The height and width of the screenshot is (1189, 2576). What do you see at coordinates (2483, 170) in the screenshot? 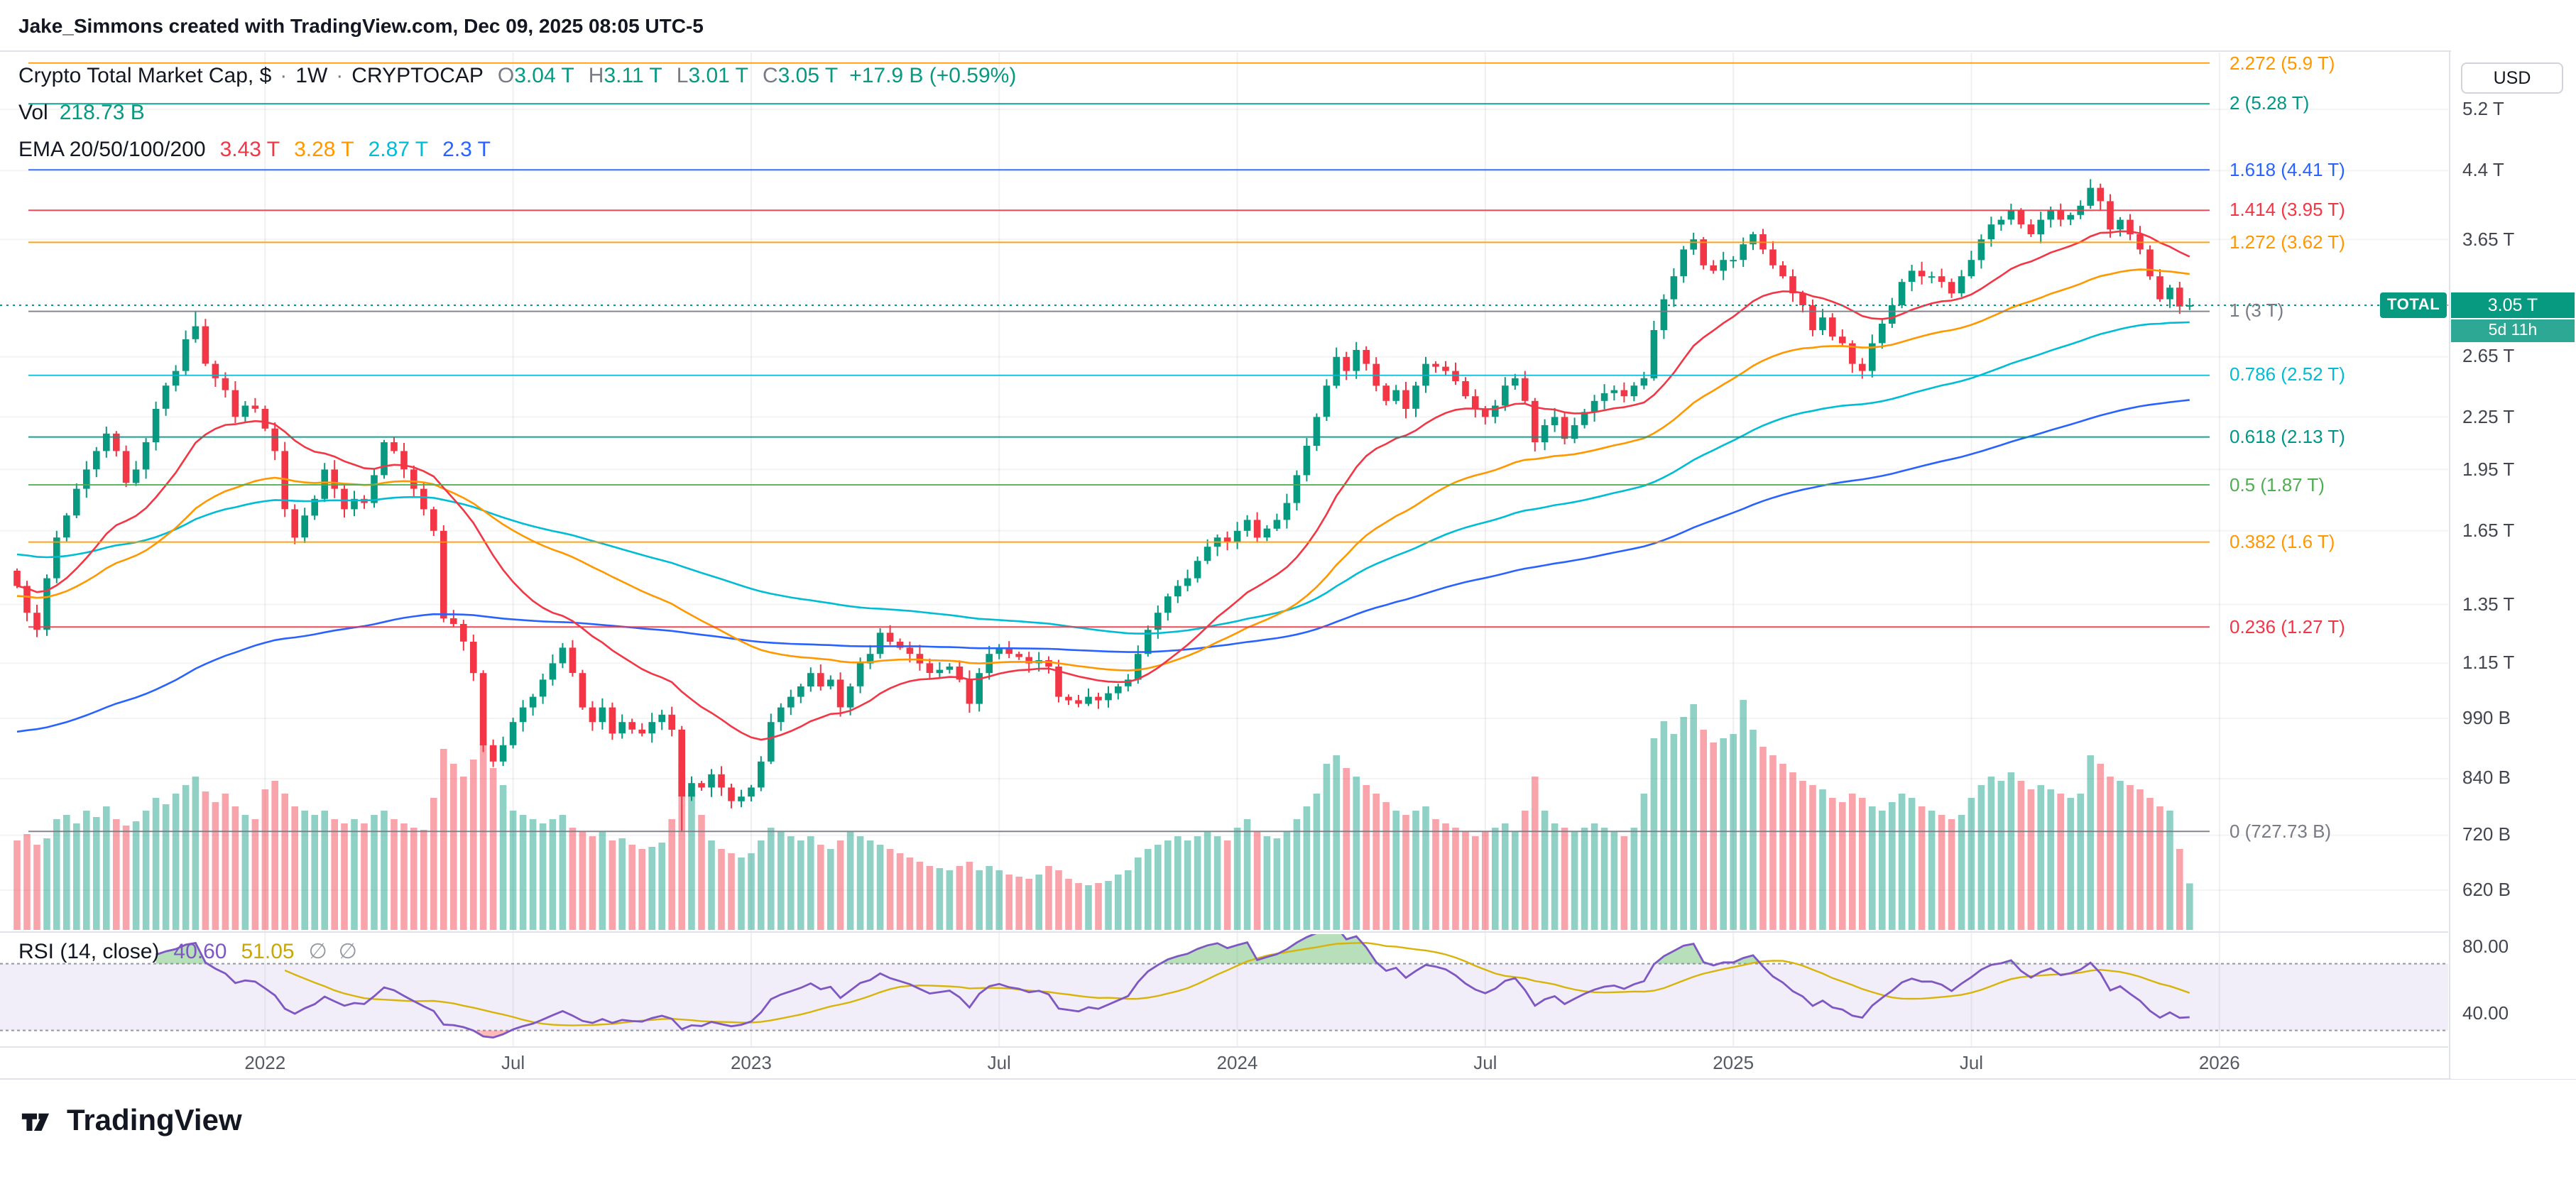
I see `price-axis-label: 4.4 T` at bounding box center [2483, 170].